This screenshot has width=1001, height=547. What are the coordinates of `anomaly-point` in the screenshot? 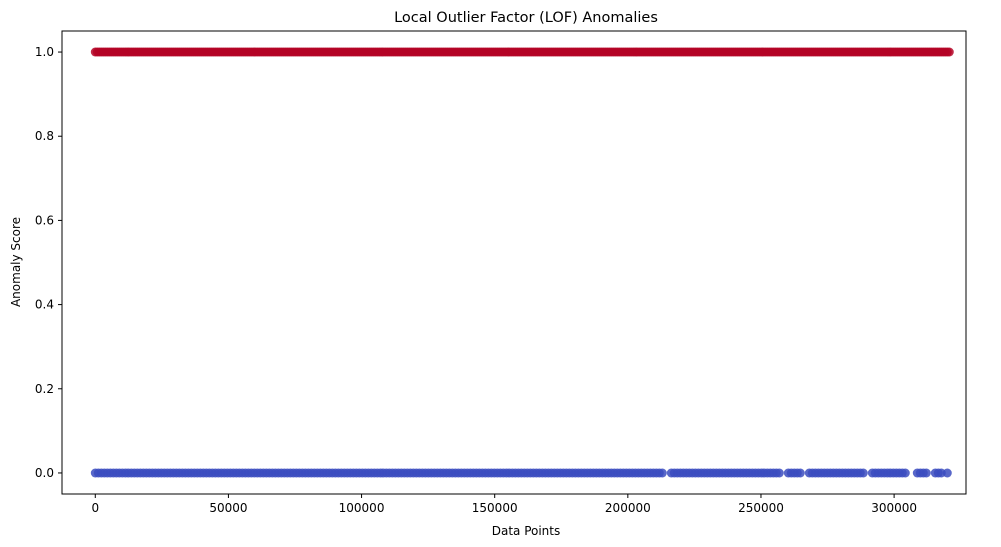 It's located at (949, 52).